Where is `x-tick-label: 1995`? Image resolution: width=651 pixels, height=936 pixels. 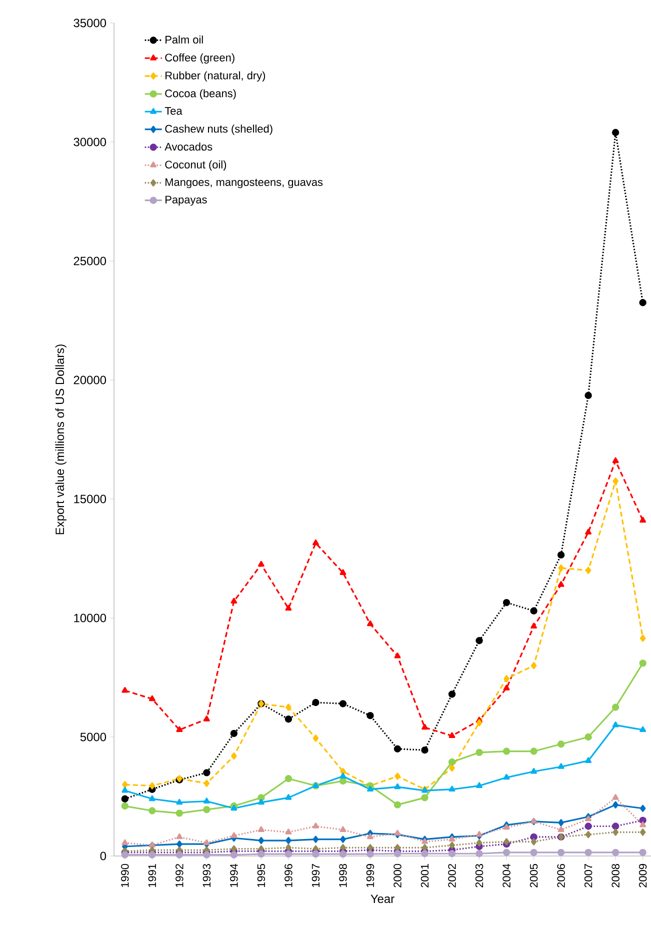
x-tick-label: 1995 is located at coordinates (261, 876).